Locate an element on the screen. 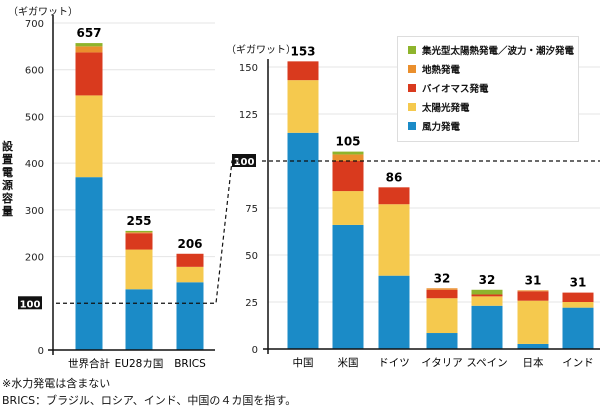 Image resolution: width=600 pixels, height=408 pixels. x-tick-label: 世界合計 is located at coordinates (89, 363).